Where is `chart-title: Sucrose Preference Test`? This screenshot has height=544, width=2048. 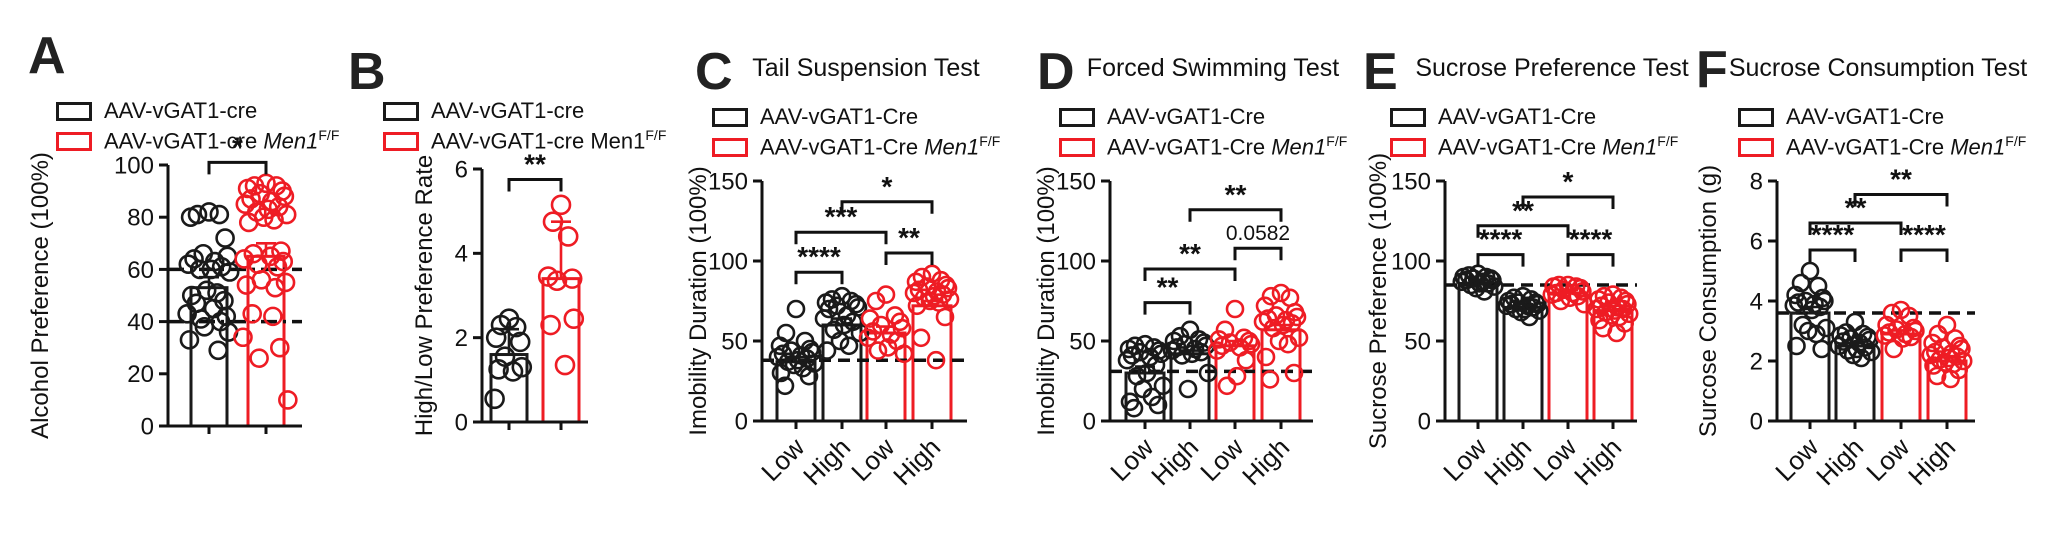 chart-title: Sucrose Preference Test is located at coordinates (1552, 68).